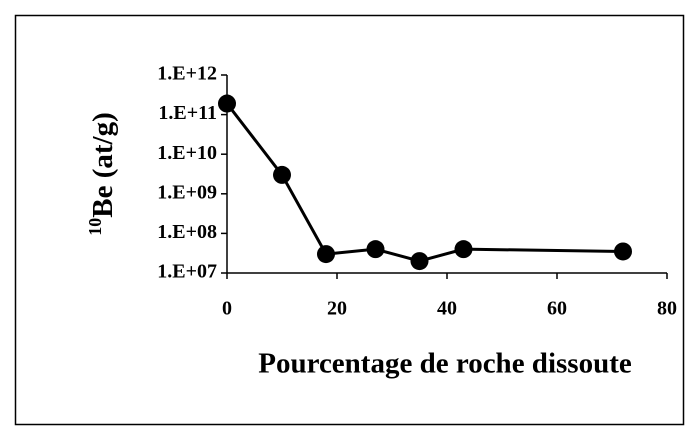 The image size is (699, 440). Describe the element at coordinates (187, 232) in the screenshot. I see `y-tick-label: 1.E+08` at that location.